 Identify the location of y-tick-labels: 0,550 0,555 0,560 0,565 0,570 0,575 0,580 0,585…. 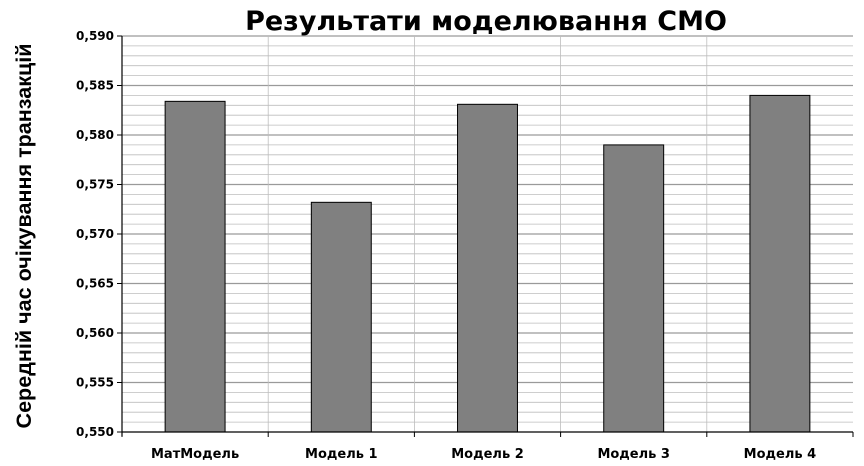
(95, 234).